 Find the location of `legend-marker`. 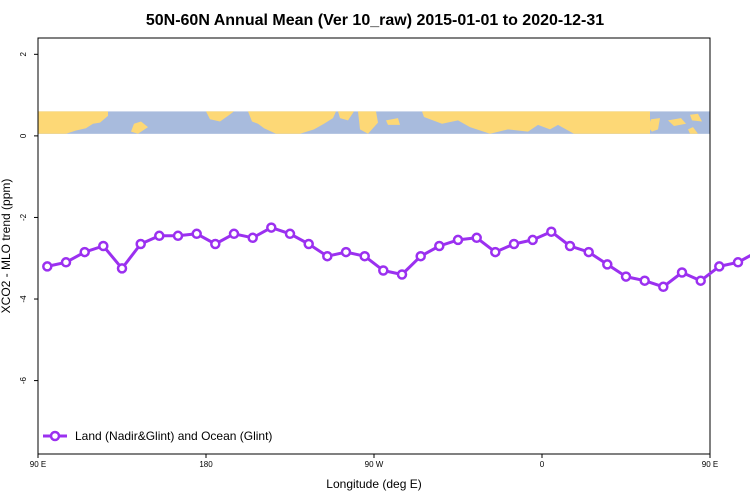

legend-marker is located at coordinates (55, 436).